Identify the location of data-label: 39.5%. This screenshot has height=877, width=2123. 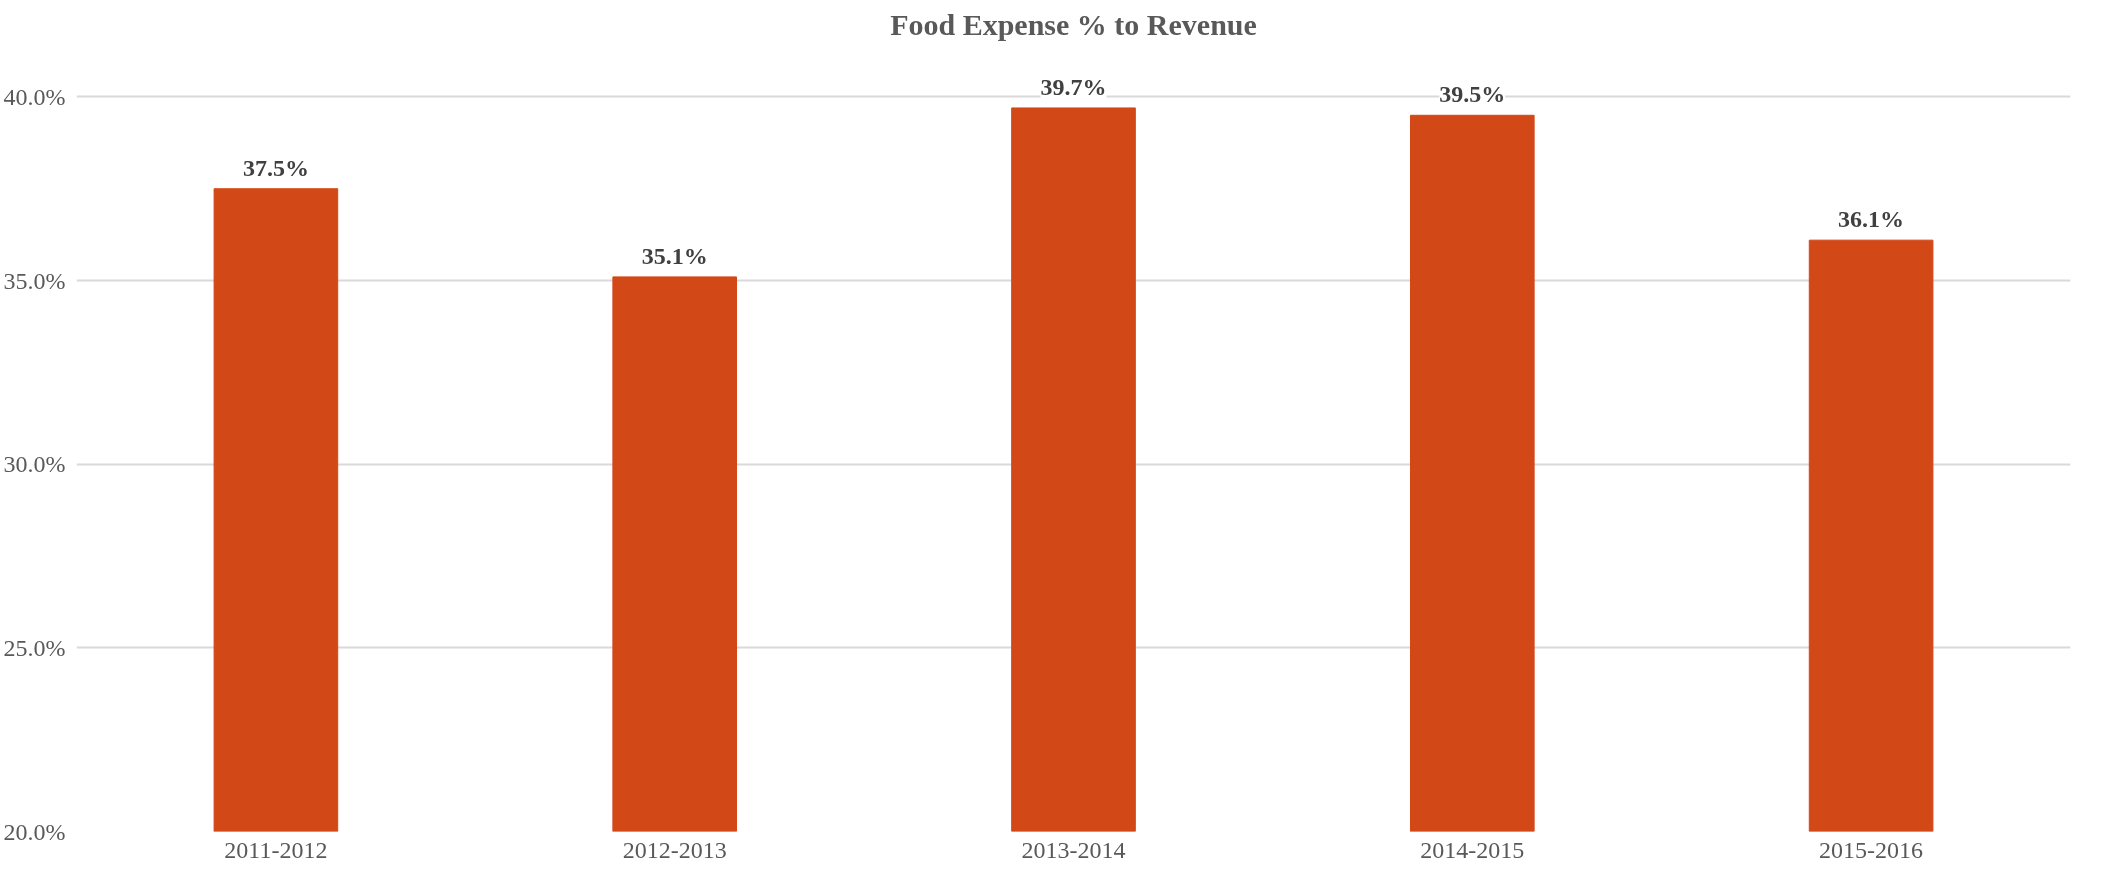
(1472, 94).